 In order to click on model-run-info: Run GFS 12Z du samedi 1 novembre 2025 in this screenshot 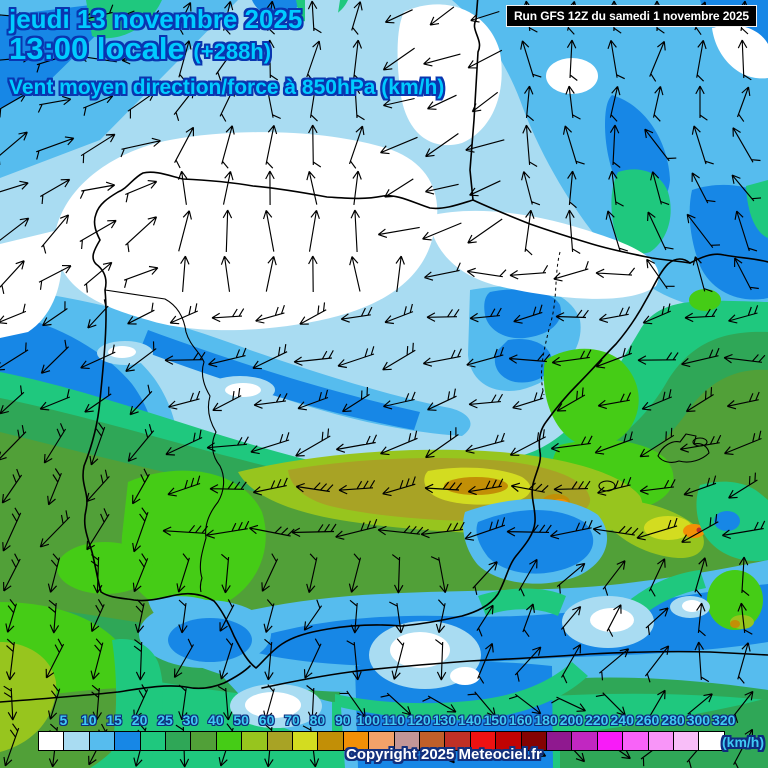, I will do `click(631, 16)`.